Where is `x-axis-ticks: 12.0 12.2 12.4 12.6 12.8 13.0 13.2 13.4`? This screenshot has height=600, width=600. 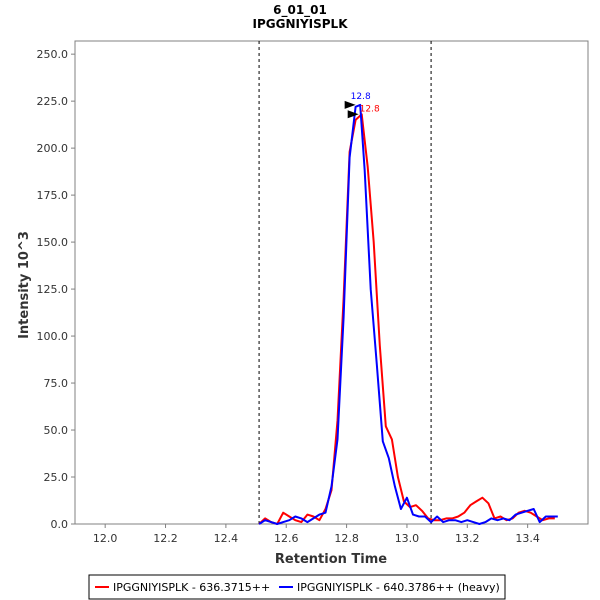
x-axis-ticks: 12.0 12.2 12.4 12.6 12.8 13.0 13.2 13.4 is located at coordinates (316, 534).